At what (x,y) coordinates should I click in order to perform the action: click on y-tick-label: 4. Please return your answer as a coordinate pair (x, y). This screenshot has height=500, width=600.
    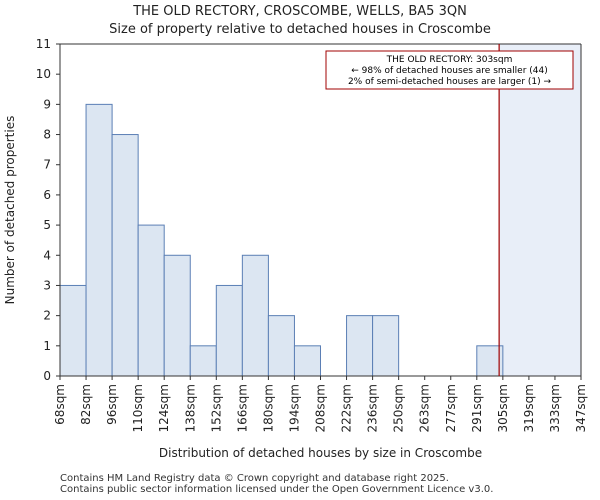
    Looking at the image, I should click on (47, 255).